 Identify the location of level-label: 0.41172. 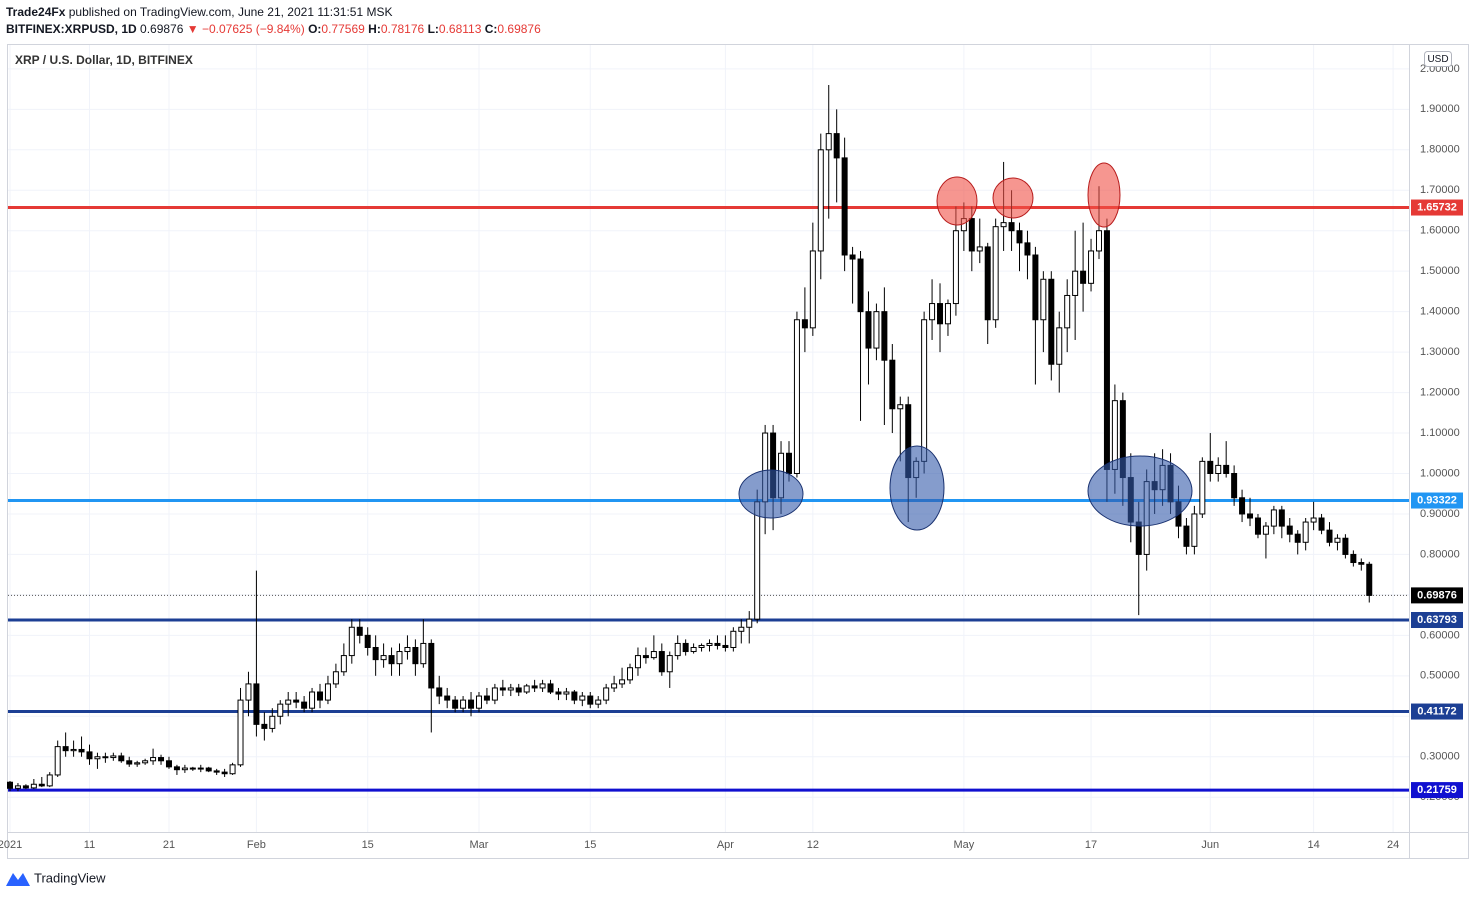
(1436, 711).